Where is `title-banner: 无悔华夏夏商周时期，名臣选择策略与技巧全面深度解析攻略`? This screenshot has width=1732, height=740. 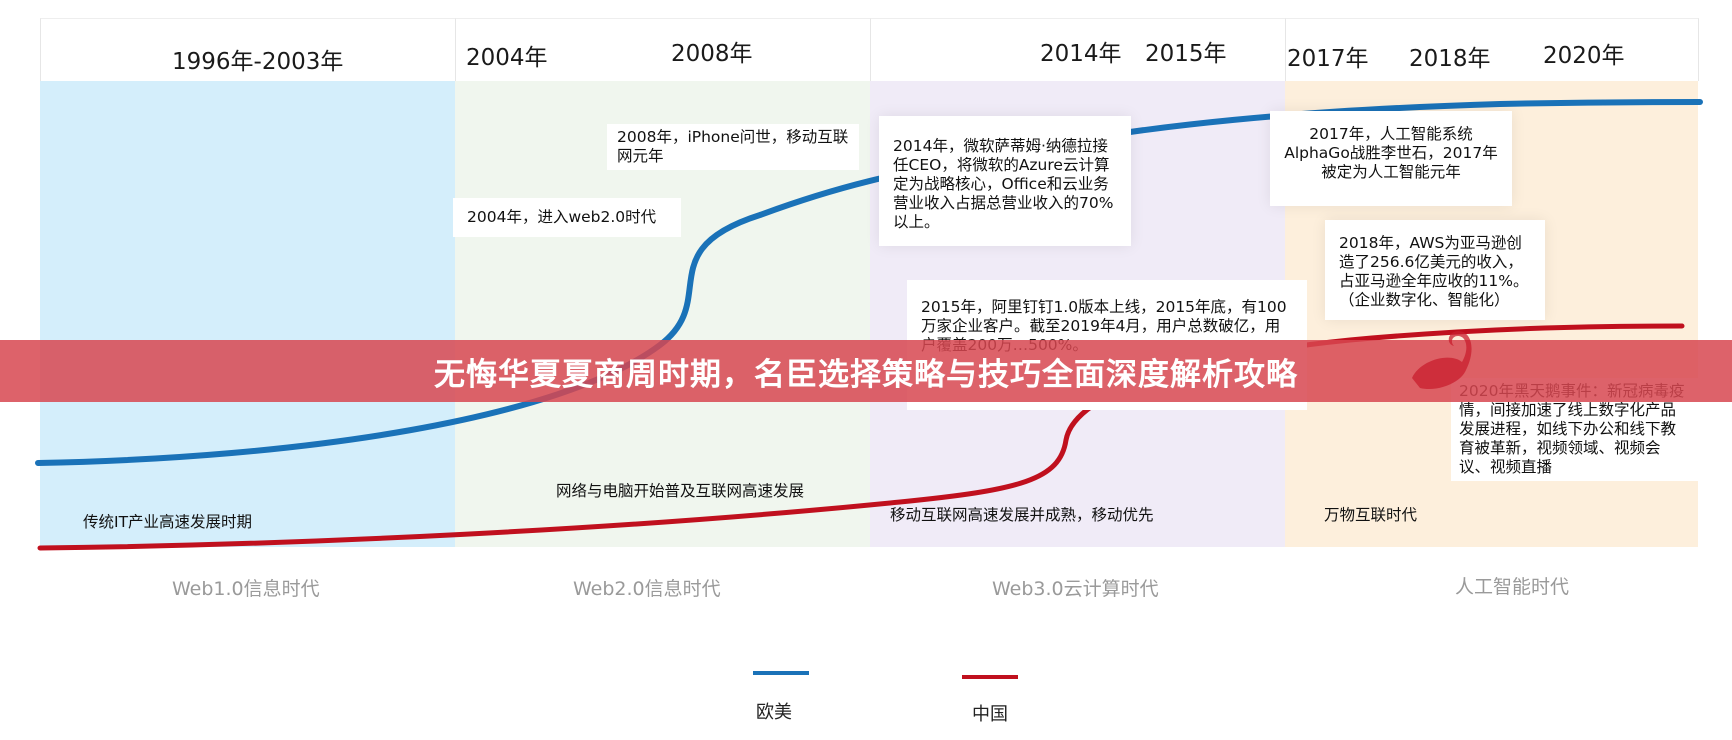 title-banner: 无悔华夏夏商周时期，名臣选择策略与技巧全面深度解析攻略 is located at coordinates (866, 371).